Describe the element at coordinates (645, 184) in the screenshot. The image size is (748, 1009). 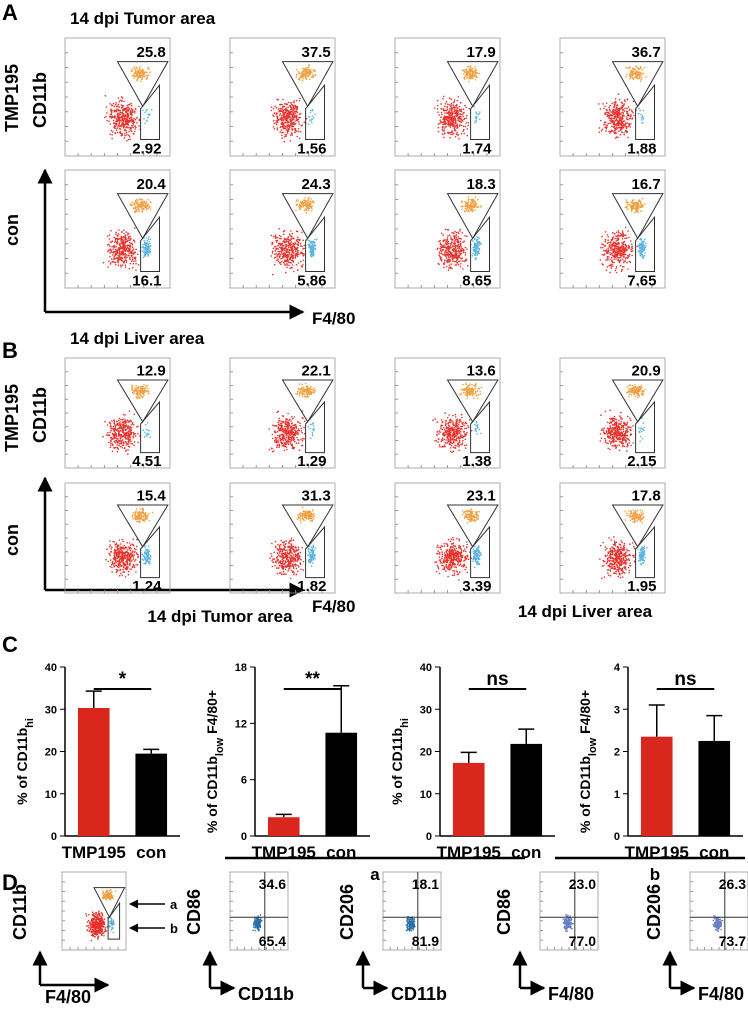
I see `gate-percent: 16.7` at that location.